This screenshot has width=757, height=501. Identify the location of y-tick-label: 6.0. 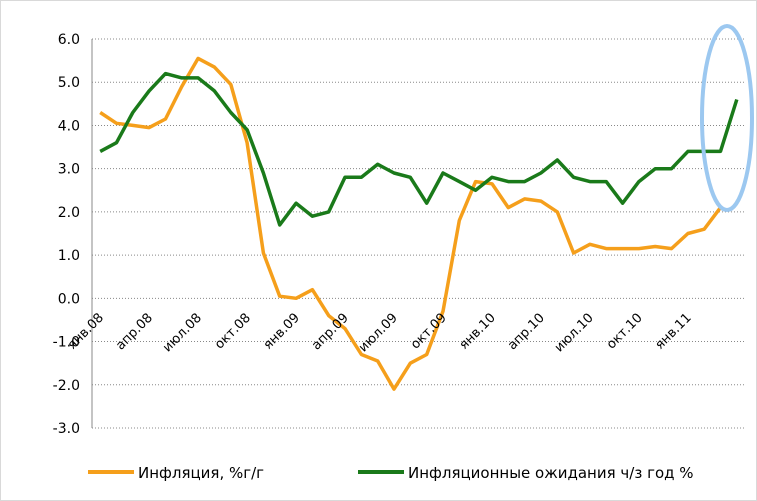
(69, 40).